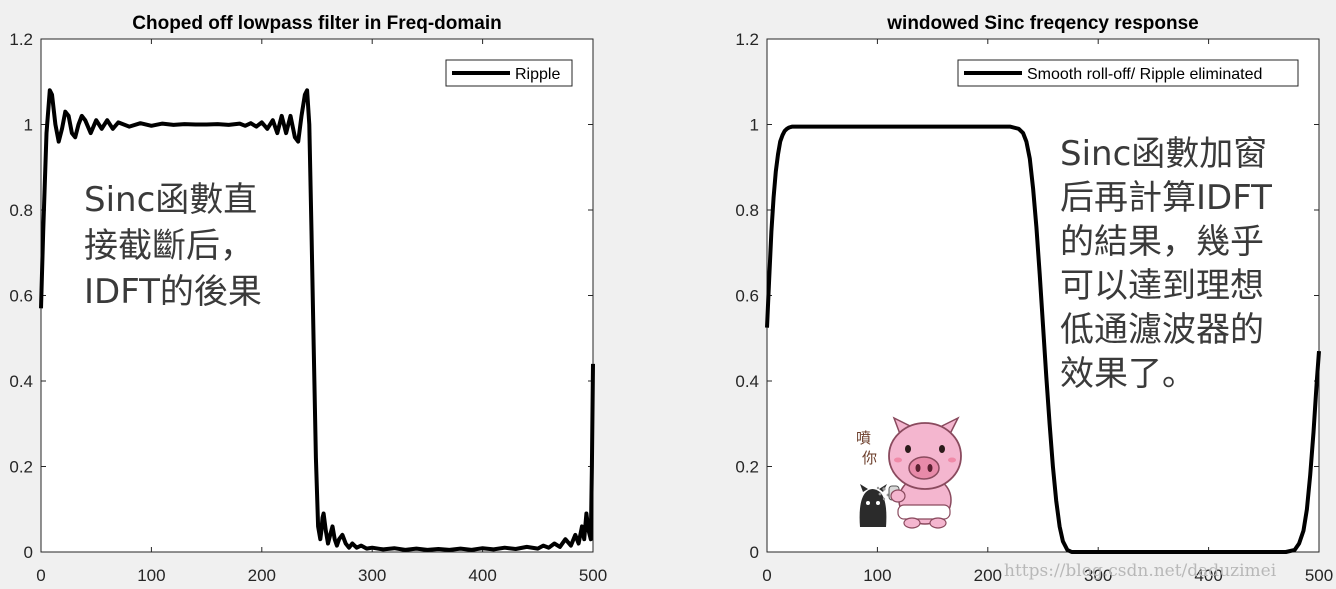 Image resolution: width=1336 pixels, height=589 pixels. I want to click on chart-2-annotation-line-1: Sinc函數加窗, so click(1163, 154).